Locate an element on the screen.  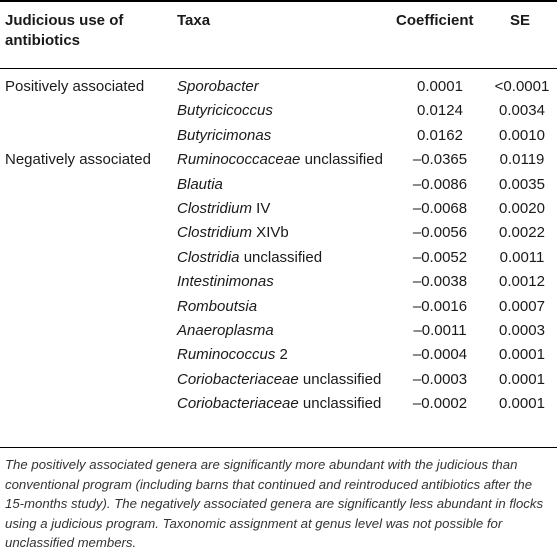
taxa-cell: Anaeroplasma is located at coordinates (225, 331).